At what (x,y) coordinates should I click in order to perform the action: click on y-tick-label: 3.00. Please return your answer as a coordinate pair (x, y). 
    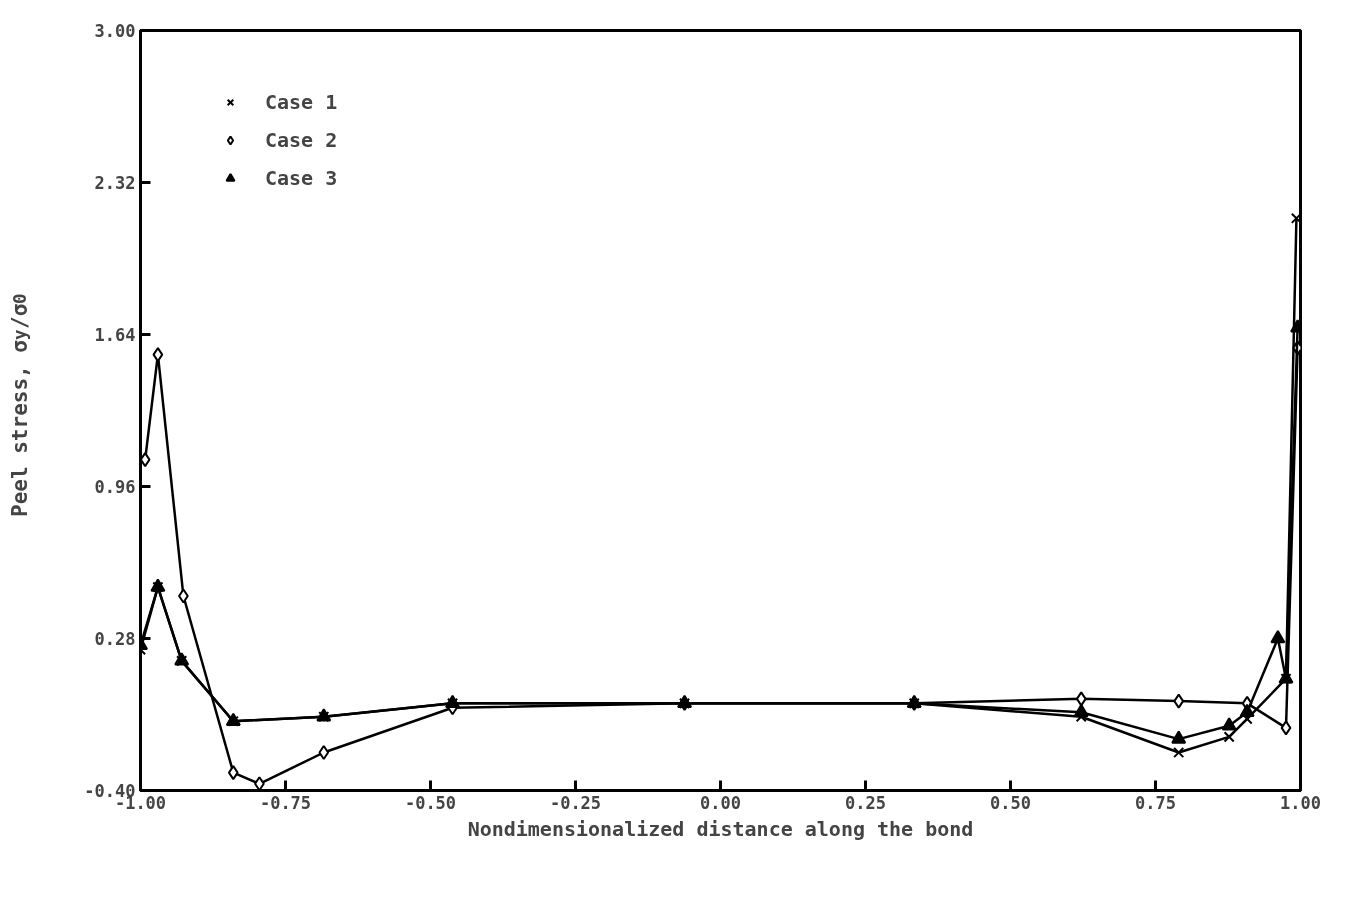
    Looking at the image, I should click on (115, 31).